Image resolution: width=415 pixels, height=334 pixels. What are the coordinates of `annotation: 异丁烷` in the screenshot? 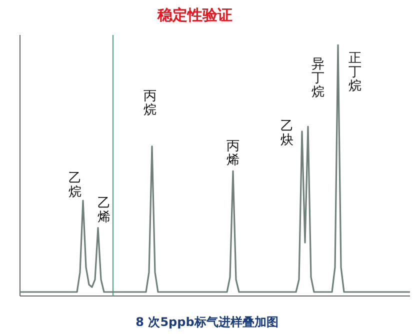 It's located at (318, 78).